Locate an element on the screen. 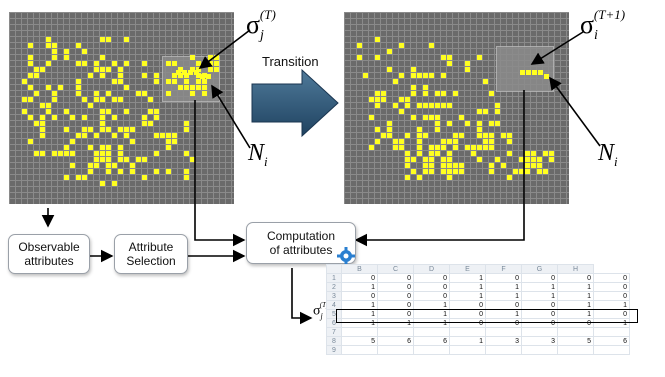  sigma-j-sub: j is located at coordinates (262, 36).